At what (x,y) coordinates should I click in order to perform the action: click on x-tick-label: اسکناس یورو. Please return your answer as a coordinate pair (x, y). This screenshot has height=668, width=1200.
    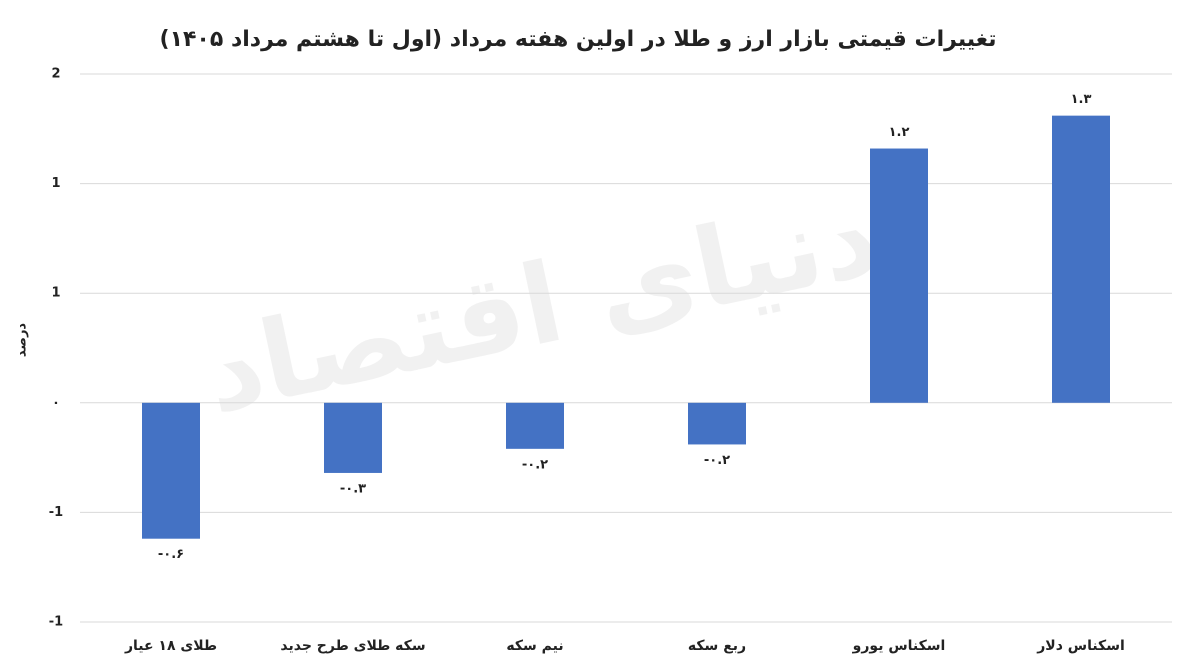
    Looking at the image, I should click on (899, 646).